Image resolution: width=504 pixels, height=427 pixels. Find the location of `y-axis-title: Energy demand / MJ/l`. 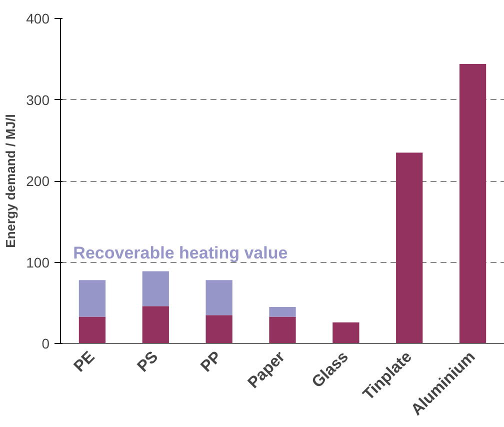

y-axis-title: Energy demand / MJ/l is located at coordinates (10, 181).